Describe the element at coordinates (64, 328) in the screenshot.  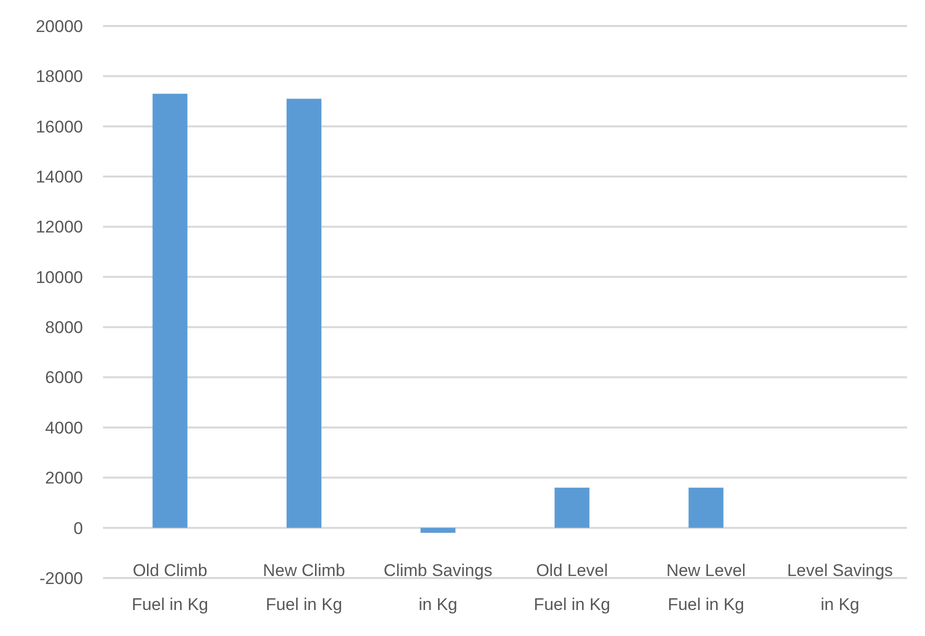
I see `y-tick-label: 8000` at that location.